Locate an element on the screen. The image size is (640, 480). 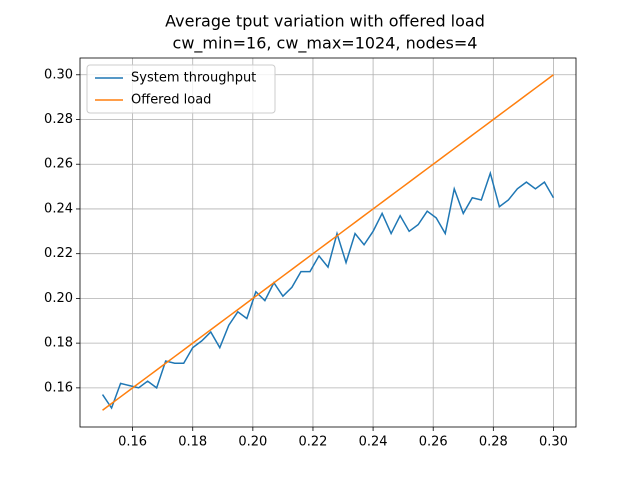
y-tick-label: 0.22 is located at coordinates (58, 253).